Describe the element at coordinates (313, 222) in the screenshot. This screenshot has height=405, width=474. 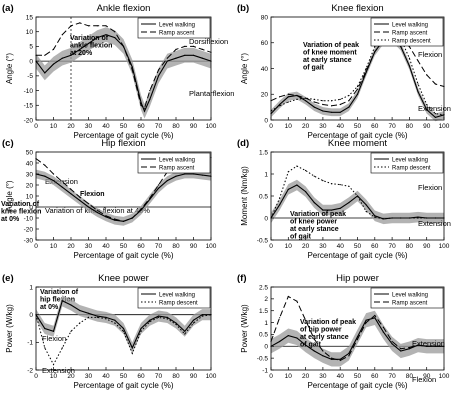
I see `annotation-line: of knee power` at that location.